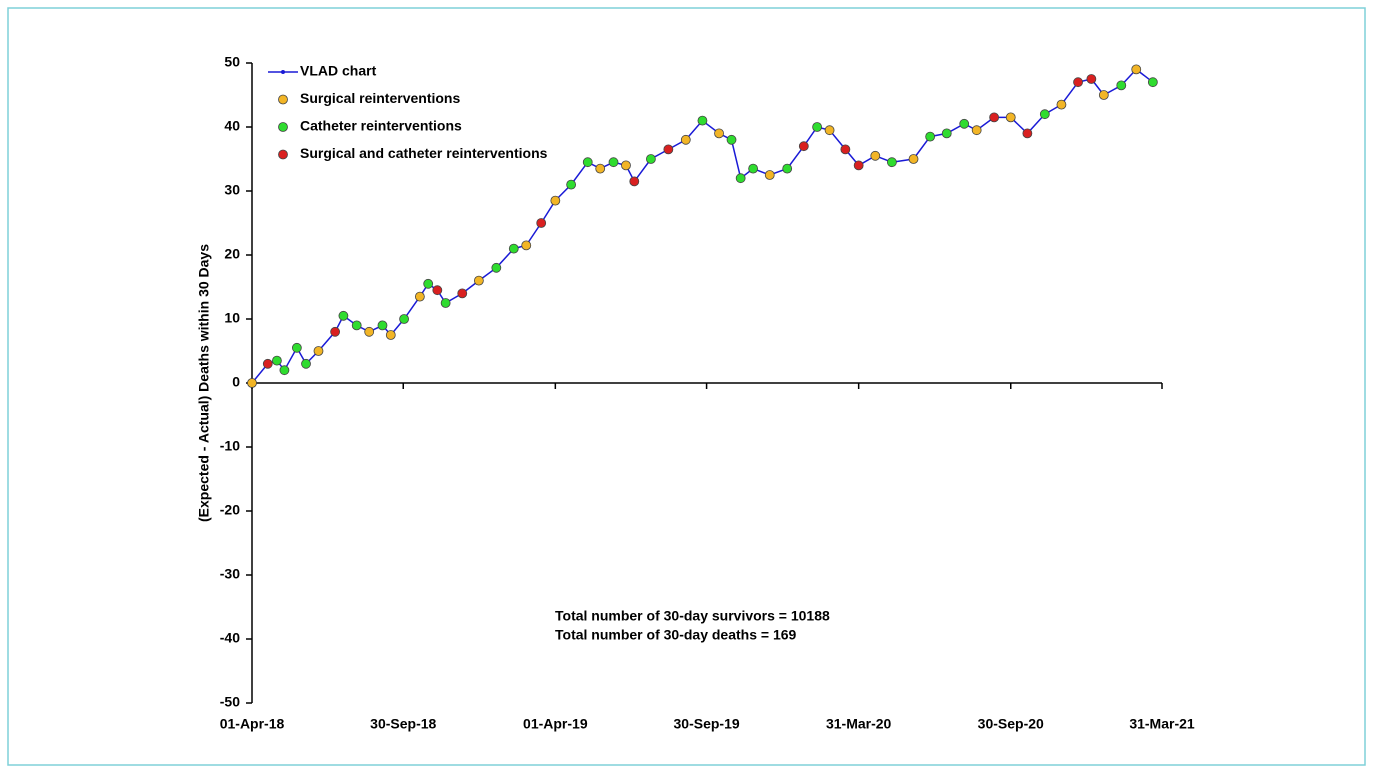 This screenshot has width=1373, height=773. What do you see at coordinates (338, 71) in the screenshot?
I see `legend-label: VLAD chart` at bounding box center [338, 71].